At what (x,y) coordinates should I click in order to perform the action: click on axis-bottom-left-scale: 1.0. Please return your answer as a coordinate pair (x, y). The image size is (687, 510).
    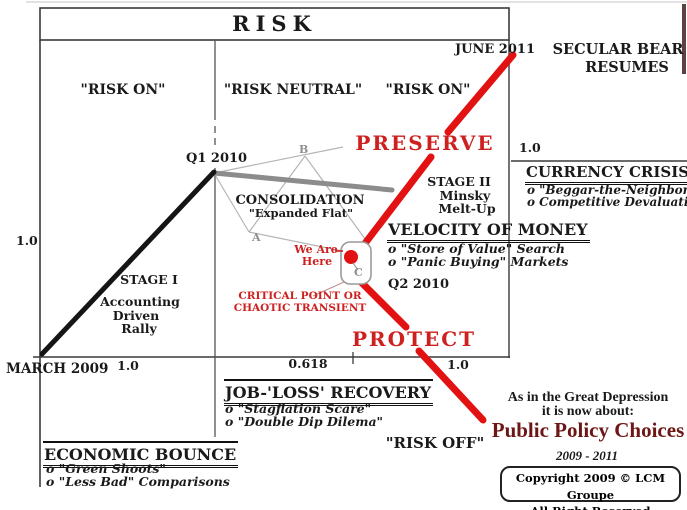
    Looking at the image, I should click on (128, 365).